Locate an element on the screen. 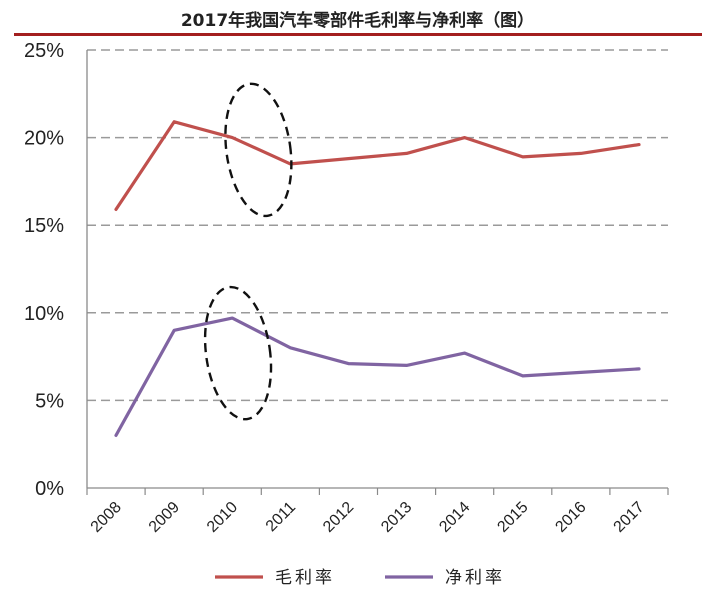 Image resolution: width=715 pixels, height=605 pixels. legend-label-2: 净利率 is located at coordinates (475, 578).